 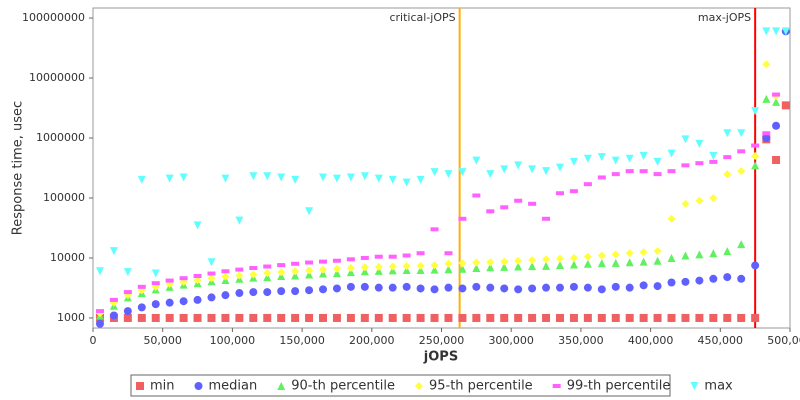 What do you see at coordinates (481, 386) in the screenshot?
I see `legend-label: 95-th percentile` at bounding box center [481, 386].